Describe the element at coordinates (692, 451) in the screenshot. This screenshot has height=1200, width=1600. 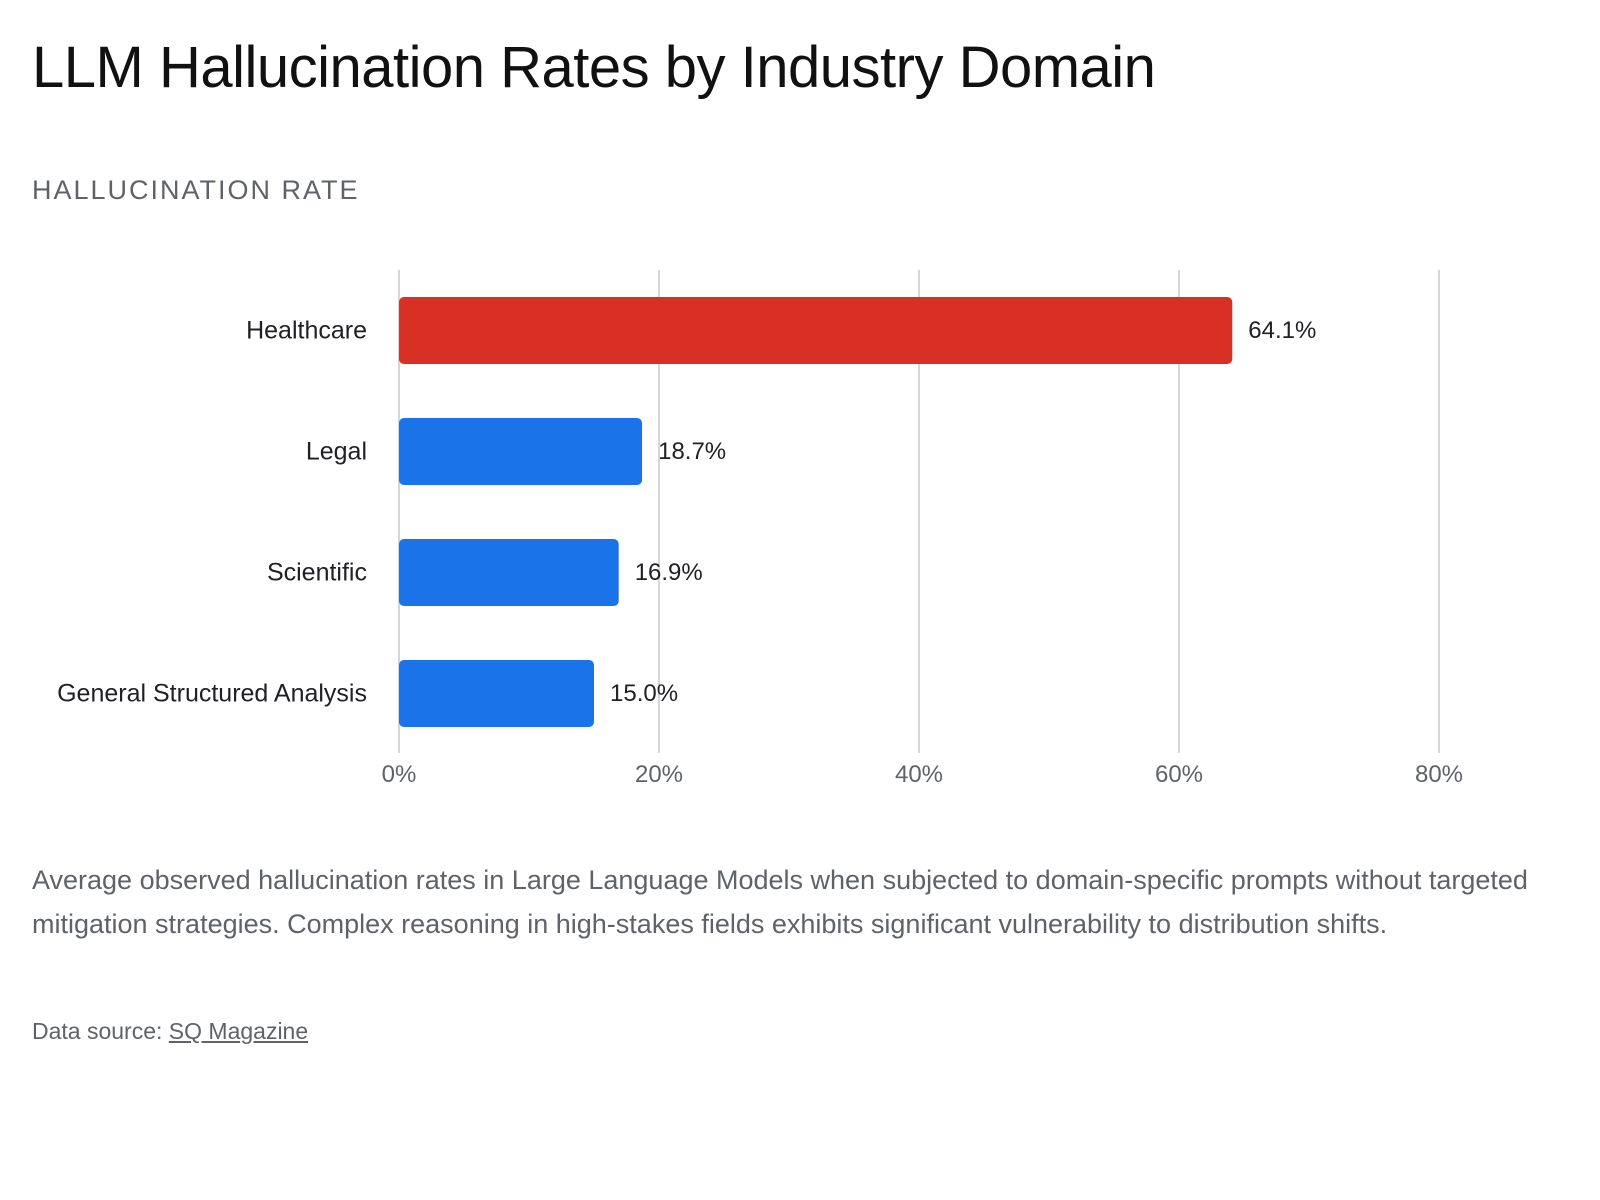
I see `data-label: 18.7%` at that location.